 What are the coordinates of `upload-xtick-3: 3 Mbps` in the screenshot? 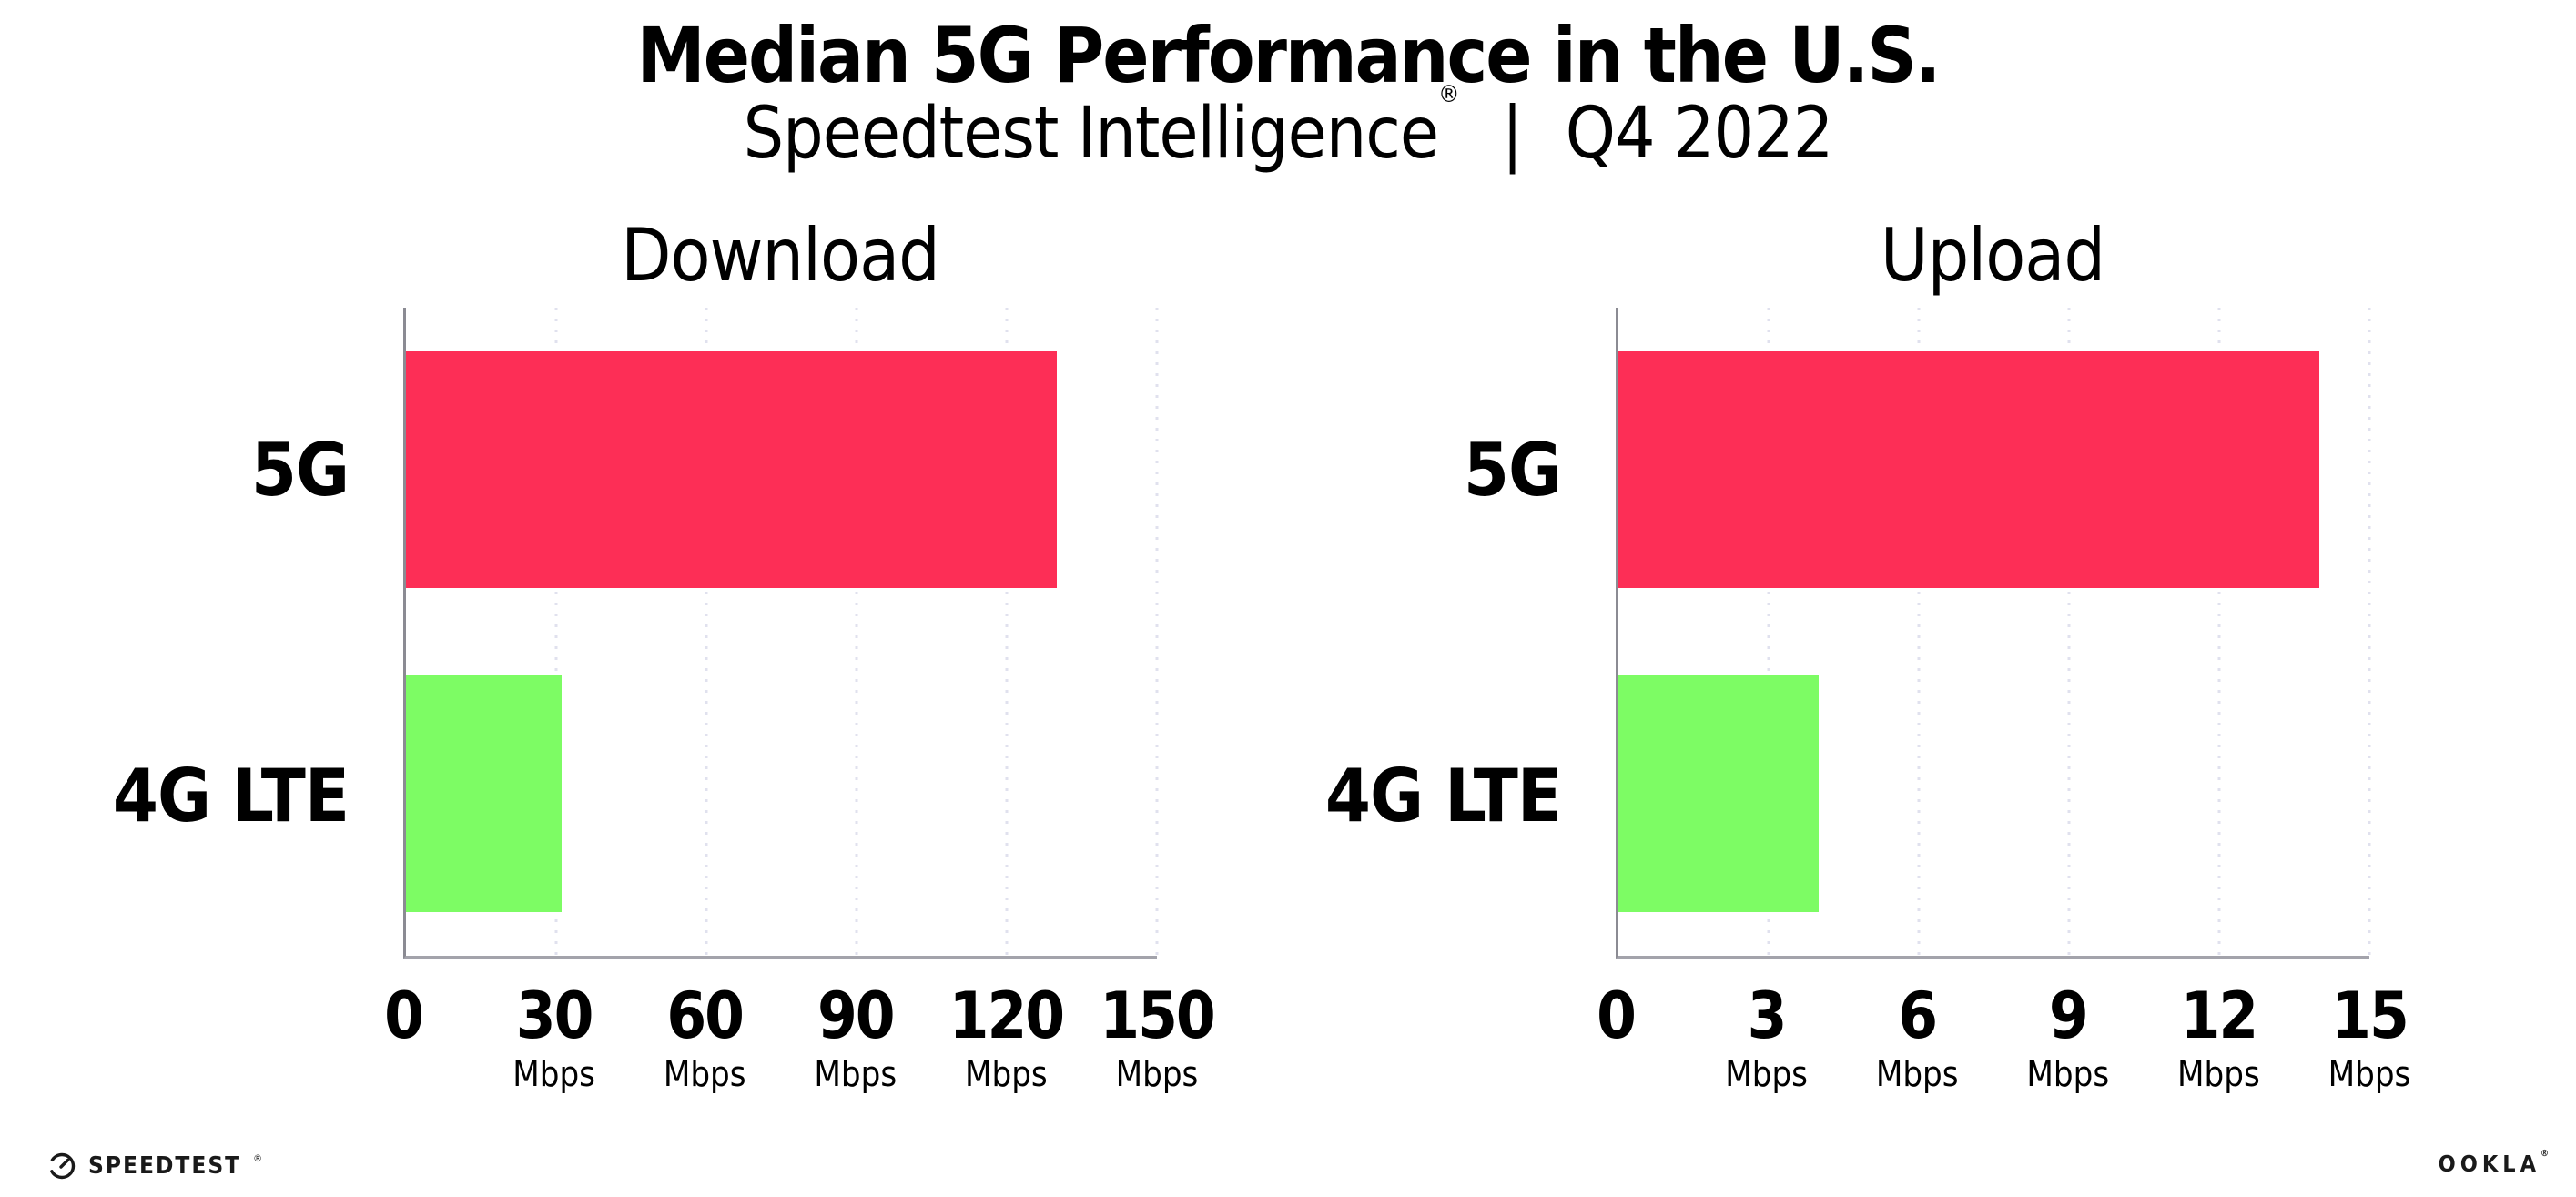 It's located at (1766, 1037).